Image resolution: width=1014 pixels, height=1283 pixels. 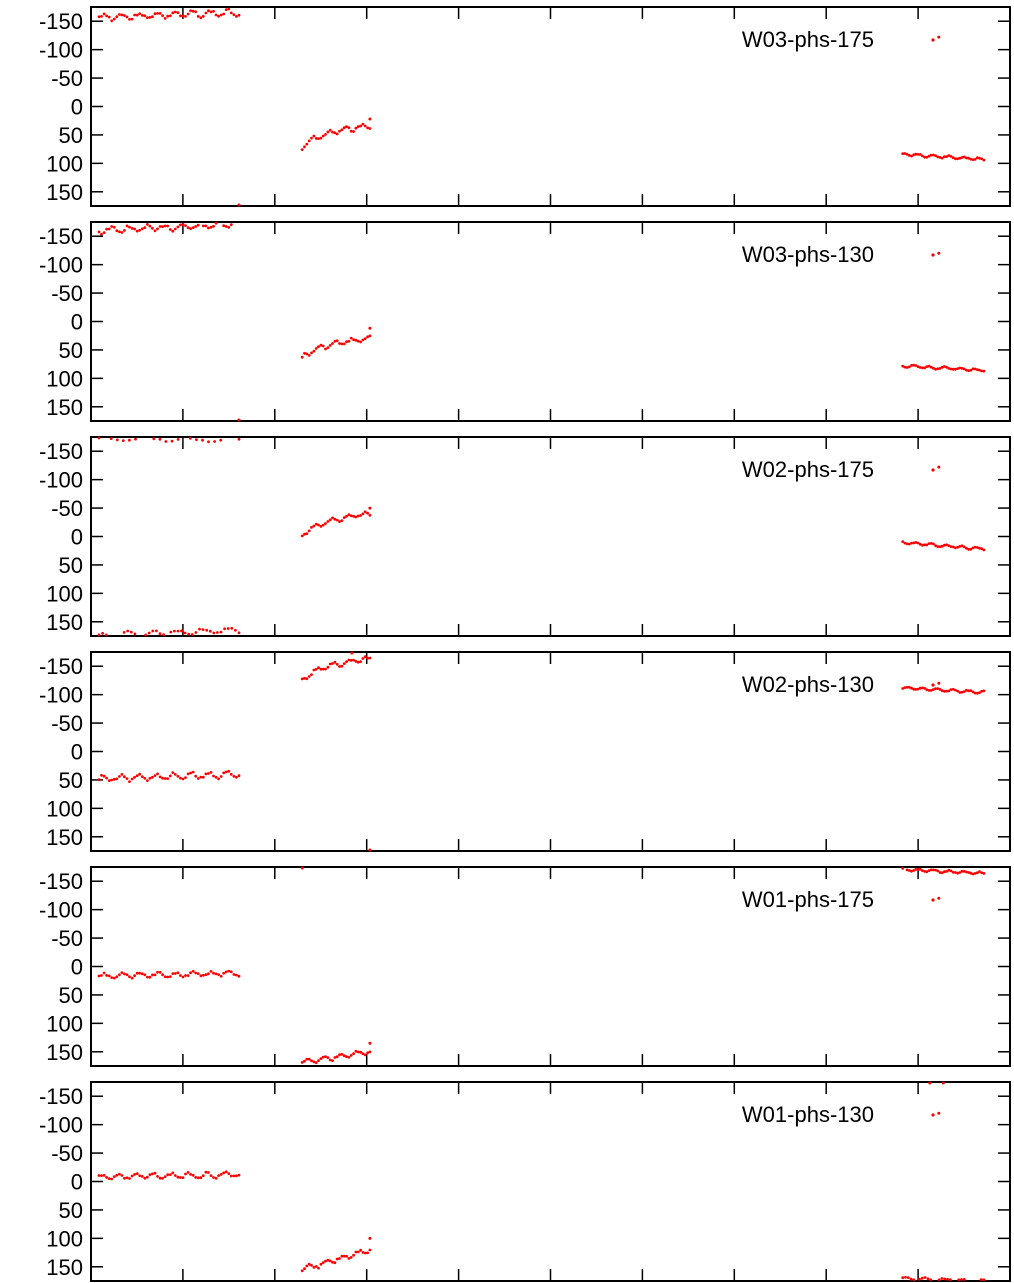 I want to click on y-tick-label: 0, so click(x=77, y=1182).